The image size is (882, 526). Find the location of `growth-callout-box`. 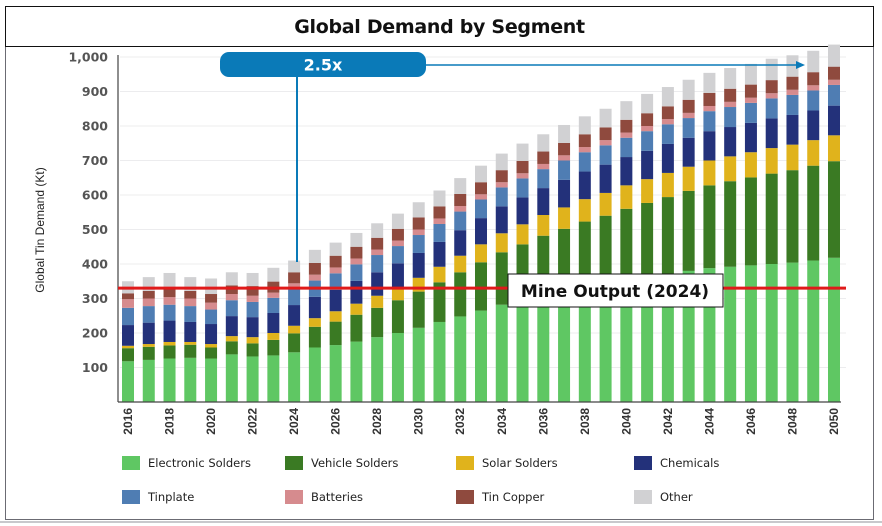

growth-callout-box is located at coordinates (323, 64).